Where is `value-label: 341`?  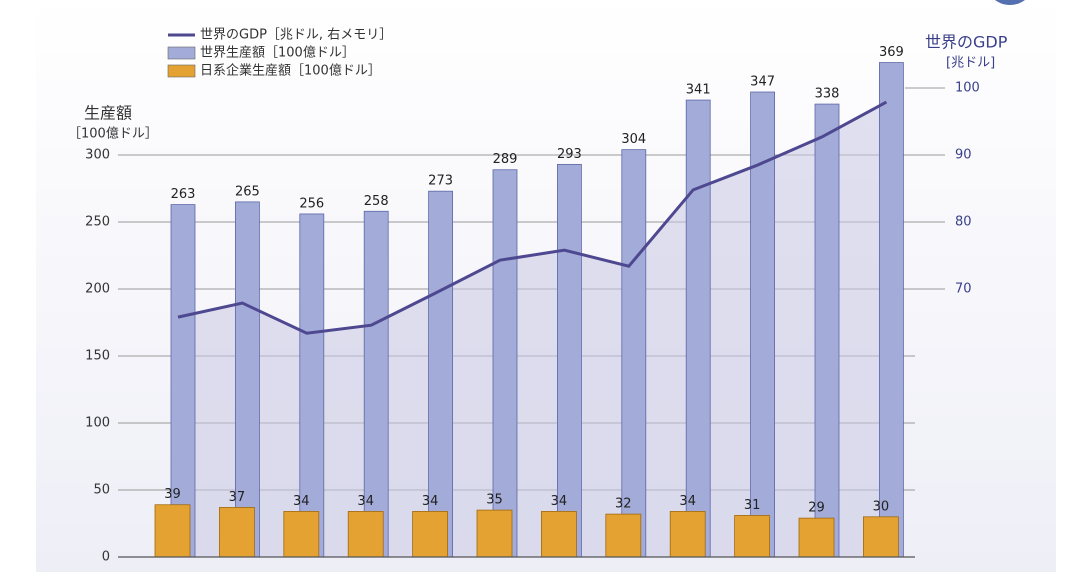 value-label: 341 is located at coordinates (698, 90).